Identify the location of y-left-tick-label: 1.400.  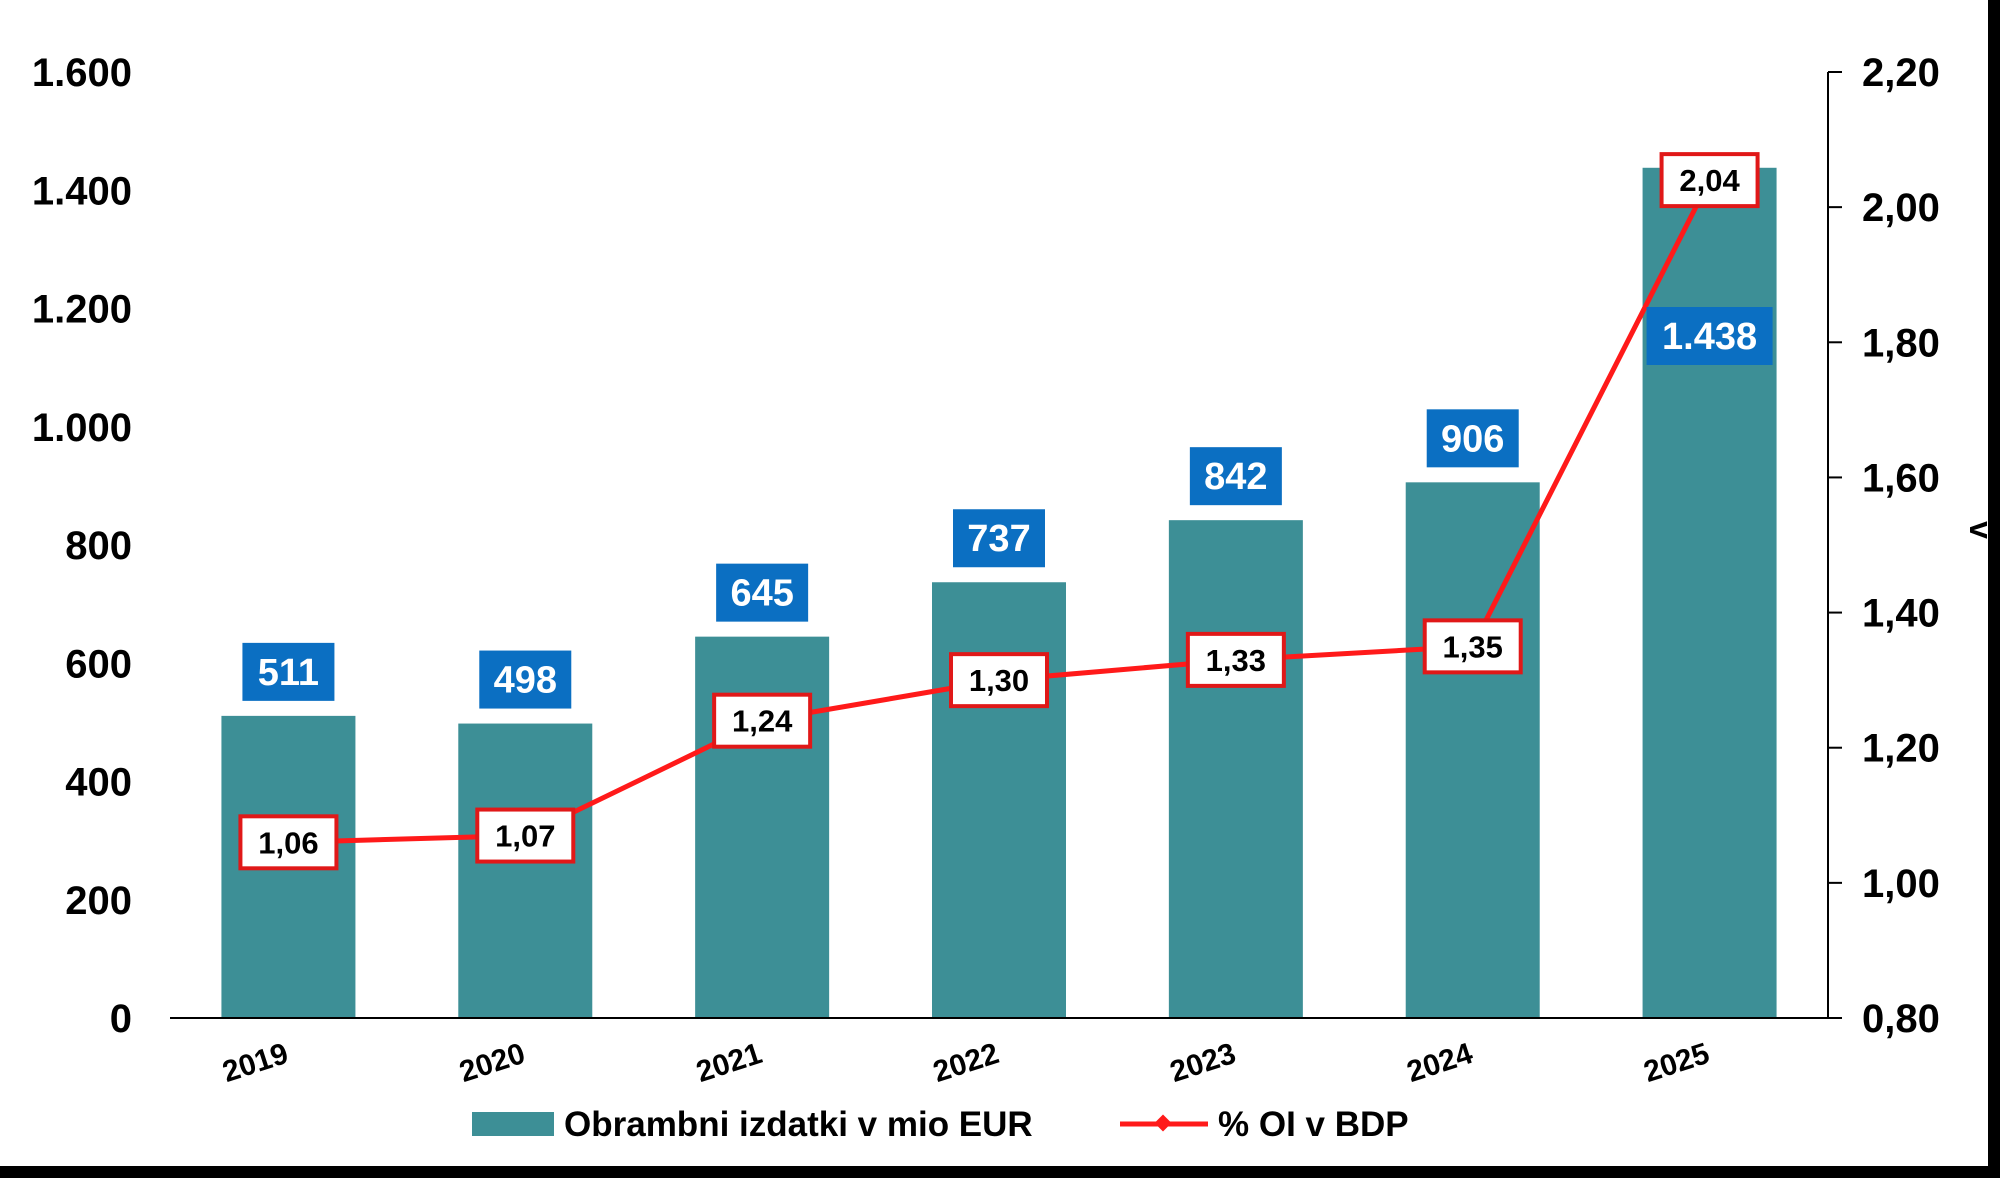
(82, 191).